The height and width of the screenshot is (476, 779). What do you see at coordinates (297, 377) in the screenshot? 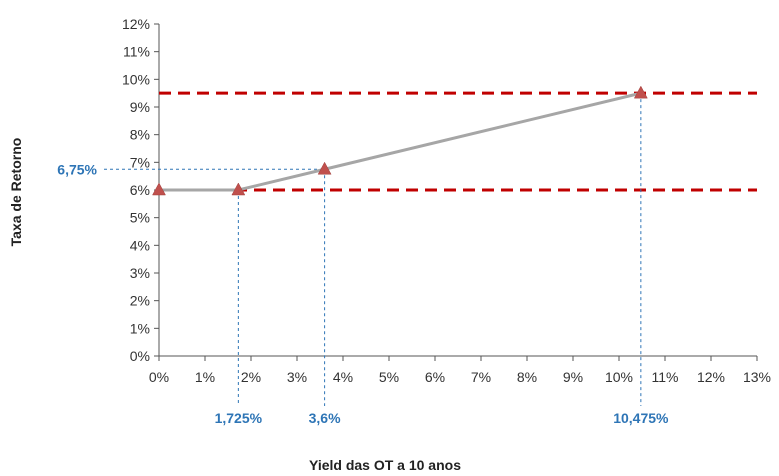
I see `x-tick-label: 3%` at bounding box center [297, 377].